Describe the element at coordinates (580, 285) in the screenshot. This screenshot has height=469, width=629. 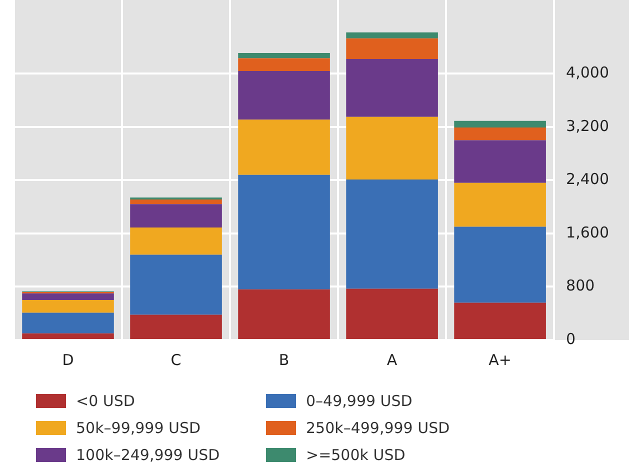
I see `y-tick-label: 800` at that location.